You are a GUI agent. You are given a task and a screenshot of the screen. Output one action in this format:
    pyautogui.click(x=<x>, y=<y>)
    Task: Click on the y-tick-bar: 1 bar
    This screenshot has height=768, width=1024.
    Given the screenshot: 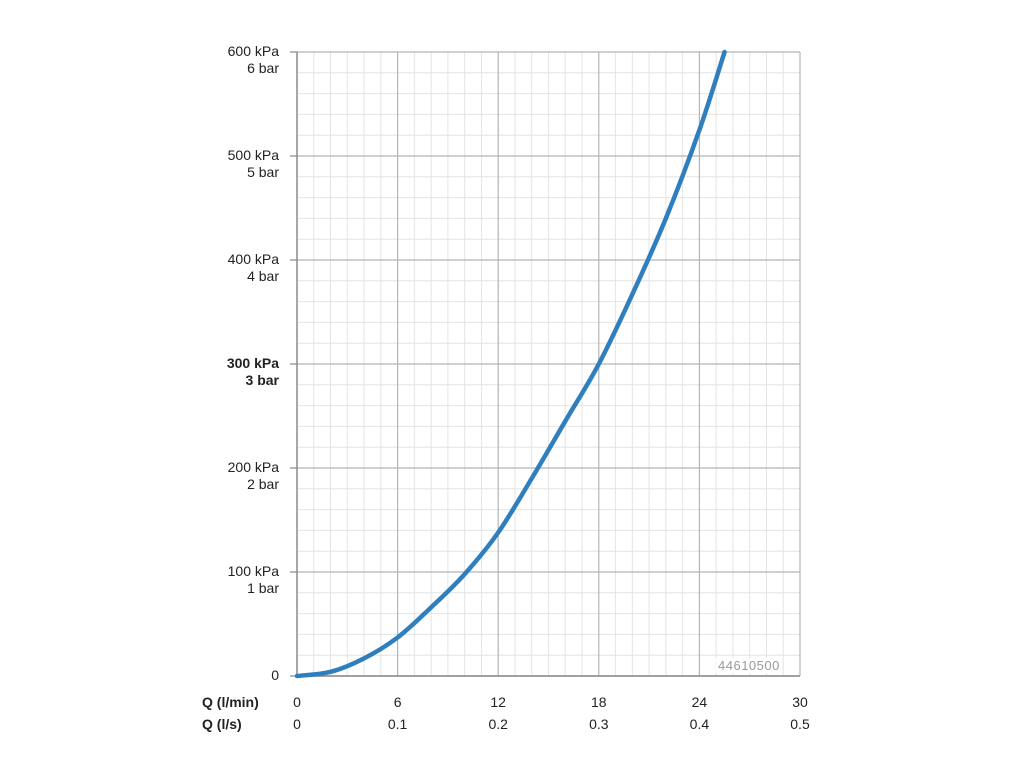 What is the action you would take?
    pyautogui.click(x=263, y=588)
    